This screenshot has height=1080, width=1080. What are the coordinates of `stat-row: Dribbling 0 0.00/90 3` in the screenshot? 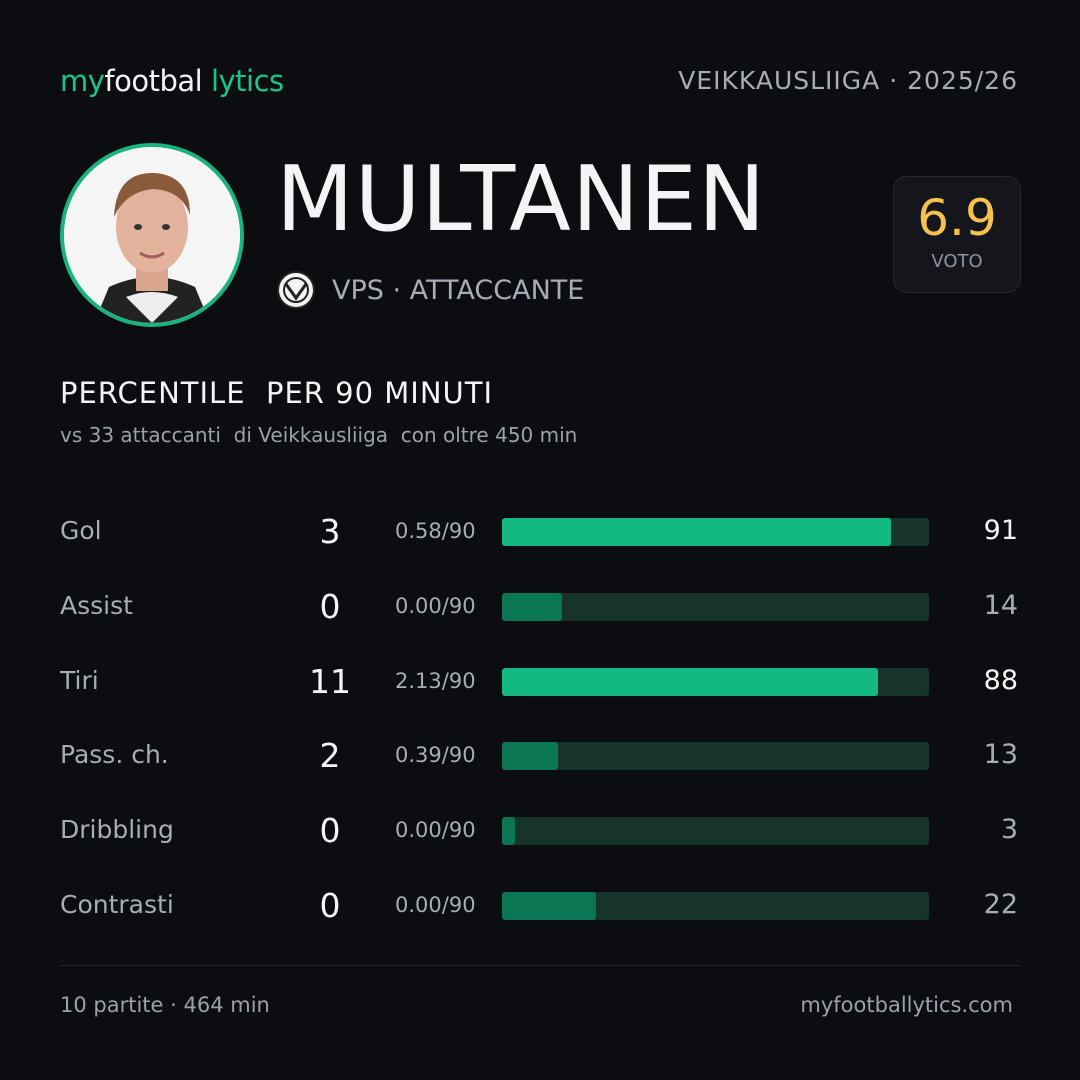 It's located at (540, 831).